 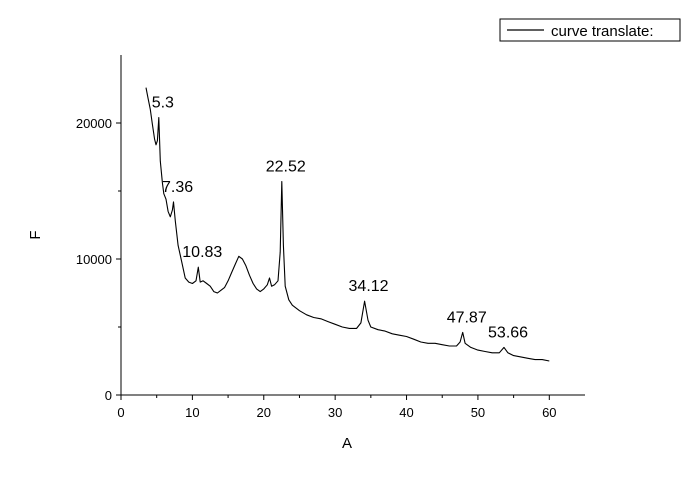 I want to click on legend: curve translate:, so click(x=590, y=30).